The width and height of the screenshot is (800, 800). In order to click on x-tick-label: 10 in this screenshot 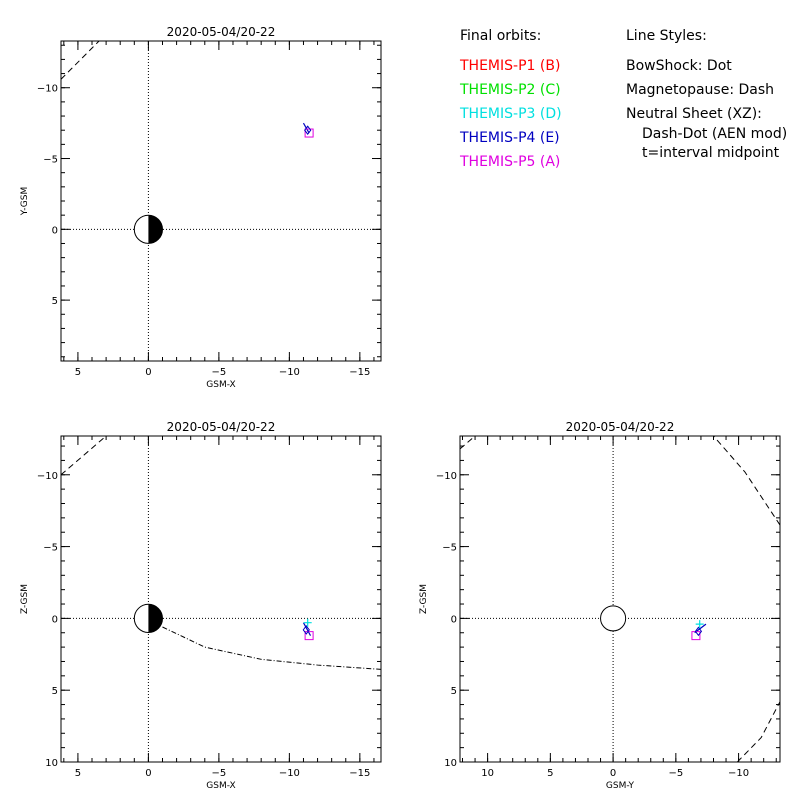, I will do `click(487, 773)`.